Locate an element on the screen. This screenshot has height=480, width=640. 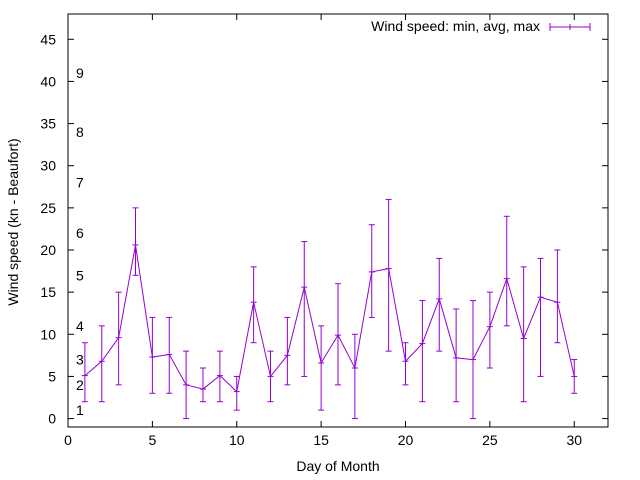
beaufort-label: 7 is located at coordinates (80, 183).